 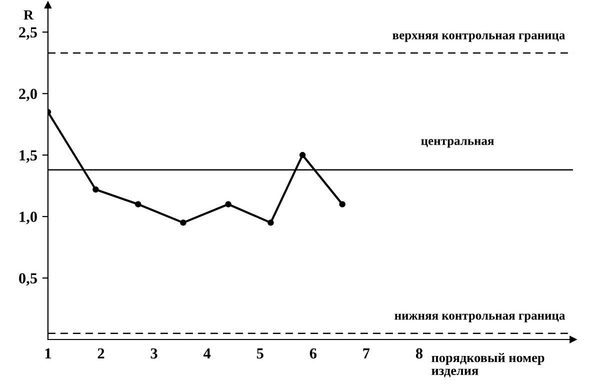 What do you see at coordinates (28, 156) in the screenshot?
I see `y-tick-label: 1,5` at bounding box center [28, 156].